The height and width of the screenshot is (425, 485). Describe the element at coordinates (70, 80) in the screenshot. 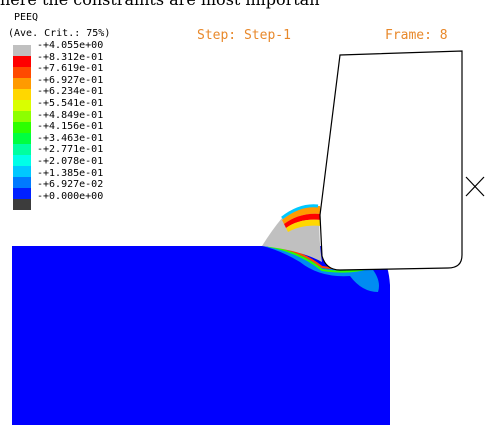

I see `legend-value: -+6.927e-01` at that location.